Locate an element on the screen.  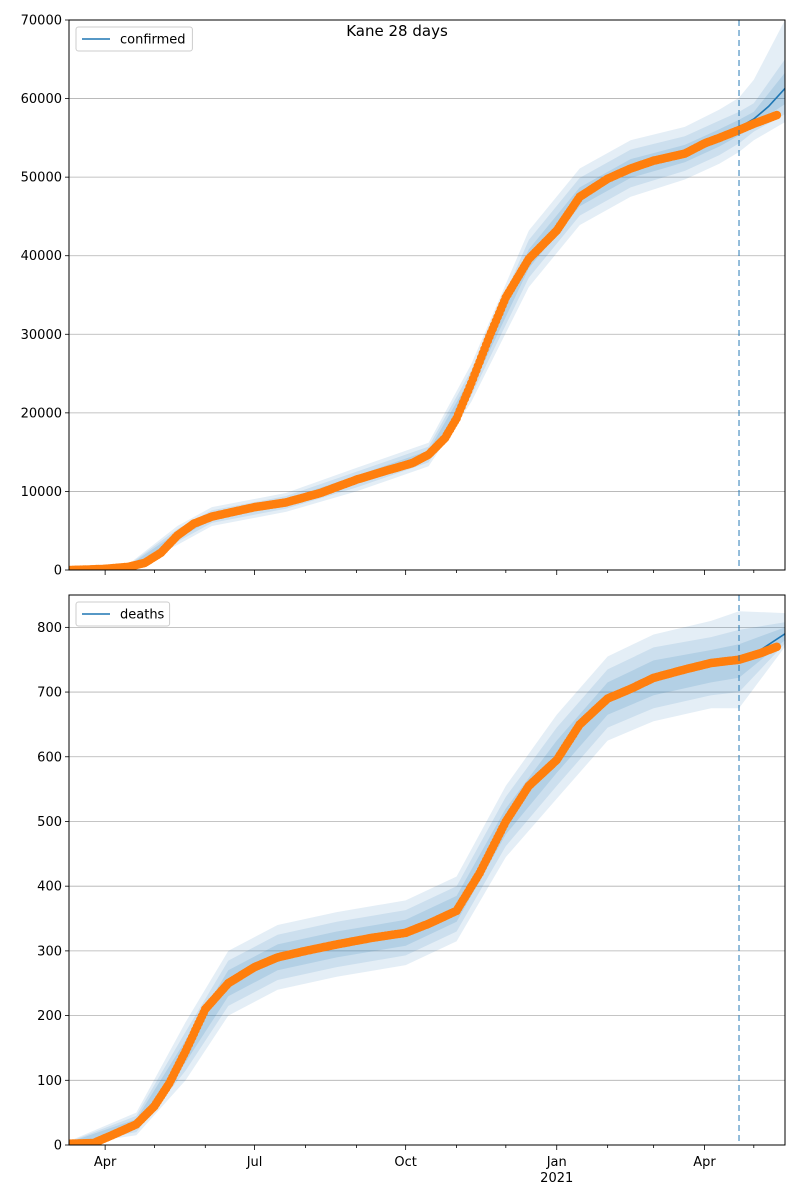
y-tick-label: 10000 is located at coordinates (41, 492).